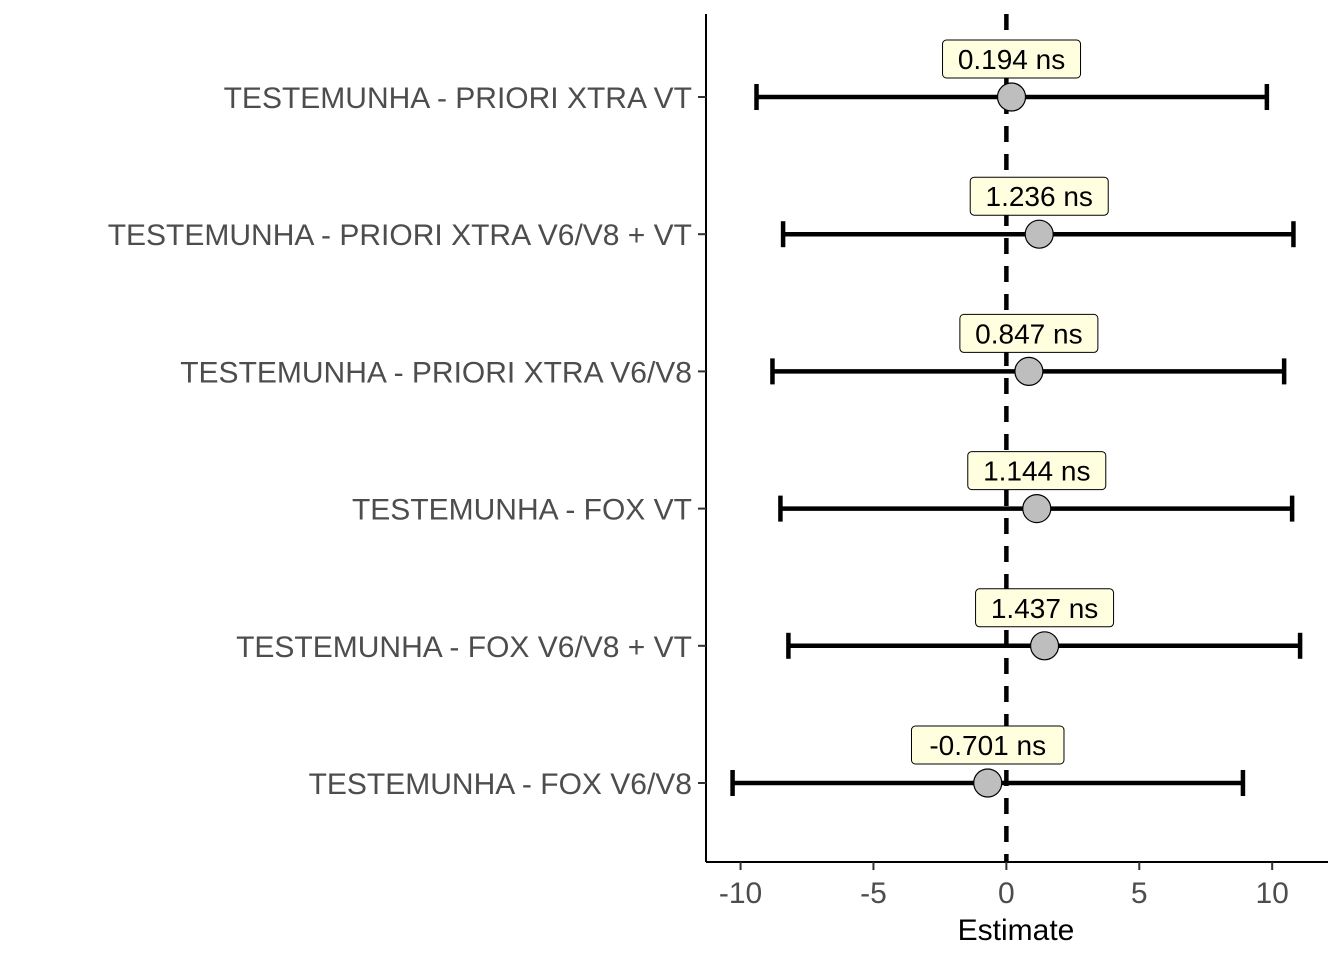 The height and width of the screenshot is (960, 1344). What do you see at coordinates (873, 893) in the screenshot?
I see `x-tick-label: -5` at bounding box center [873, 893].